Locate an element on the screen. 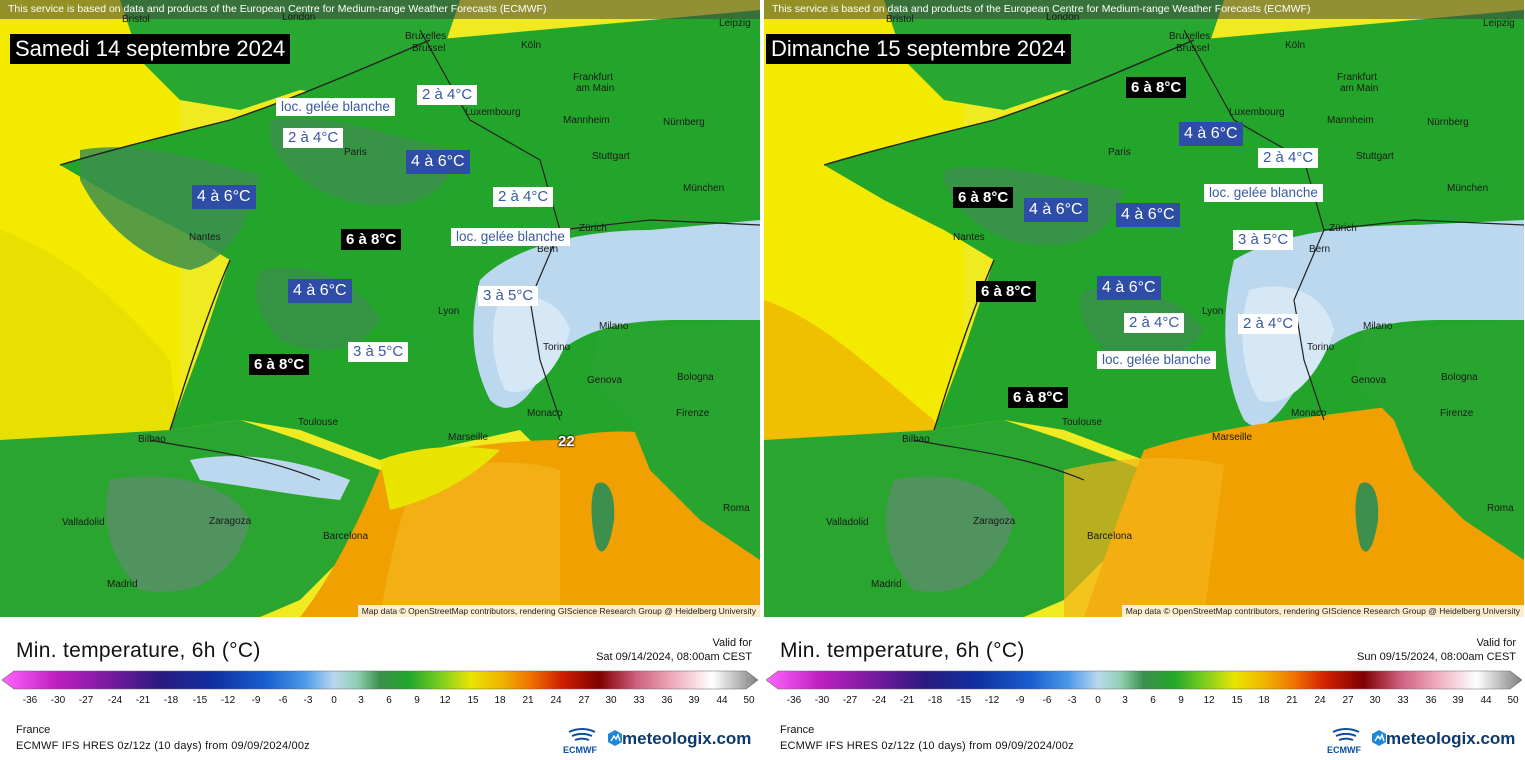  city-label: Brussel is located at coordinates (429, 48).